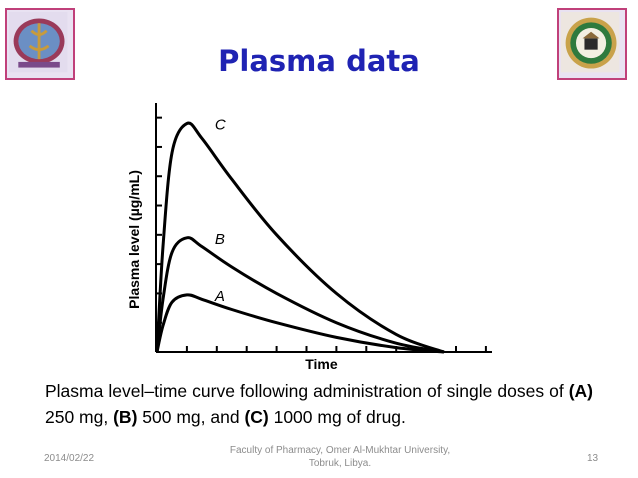  What do you see at coordinates (340, 463) in the screenshot?
I see `footer-institution-line2: Tobruk, Libya.` at bounding box center [340, 463].